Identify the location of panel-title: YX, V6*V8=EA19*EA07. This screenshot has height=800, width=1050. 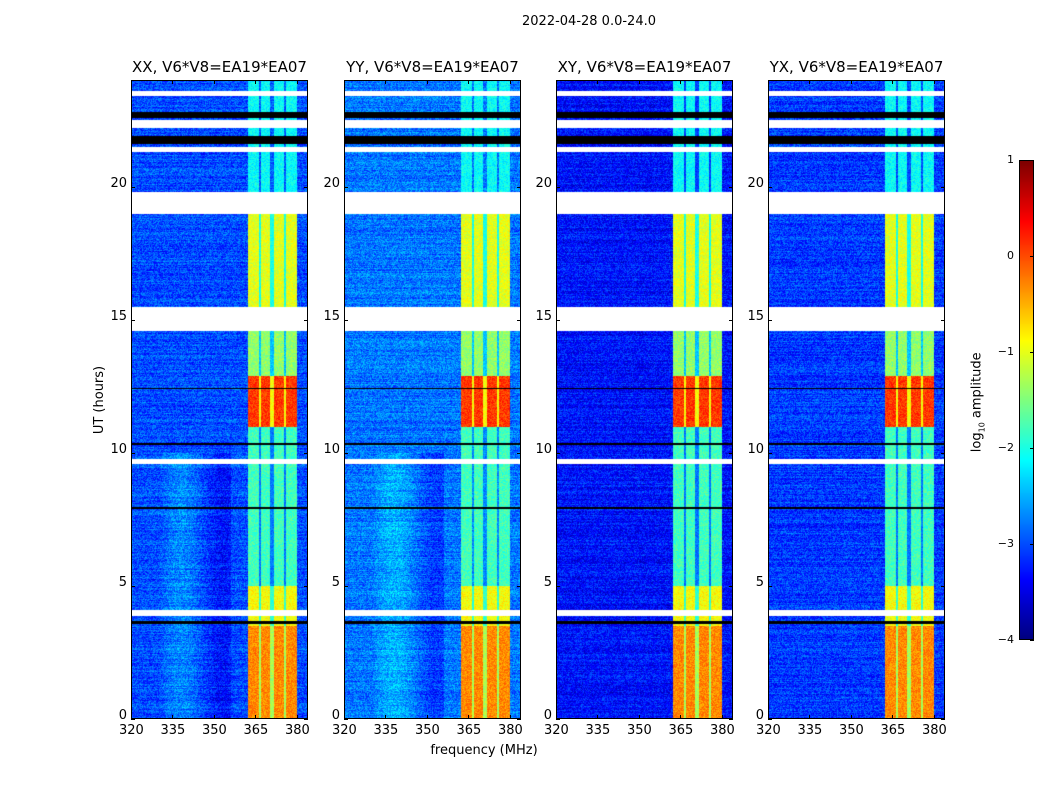
(856, 67).